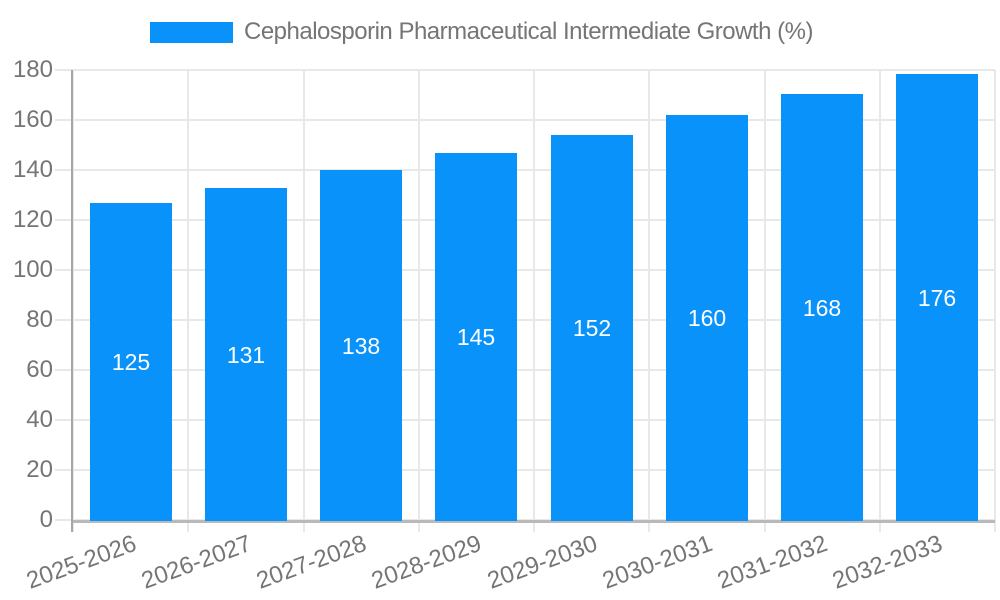 This screenshot has height=600, width=1000. What do you see at coordinates (888, 562) in the screenshot?
I see `x-axis-category-label: 2032-2033` at bounding box center [888, 562].